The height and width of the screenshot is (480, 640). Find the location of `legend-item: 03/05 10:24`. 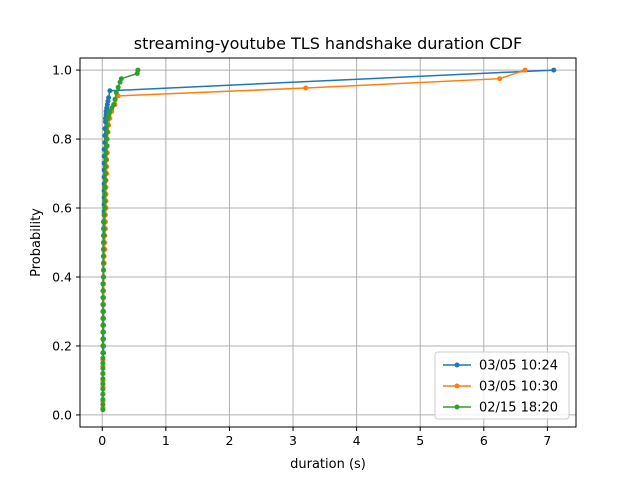

legend-item: 03/05 10:24 is located at coordinates (500, 366).